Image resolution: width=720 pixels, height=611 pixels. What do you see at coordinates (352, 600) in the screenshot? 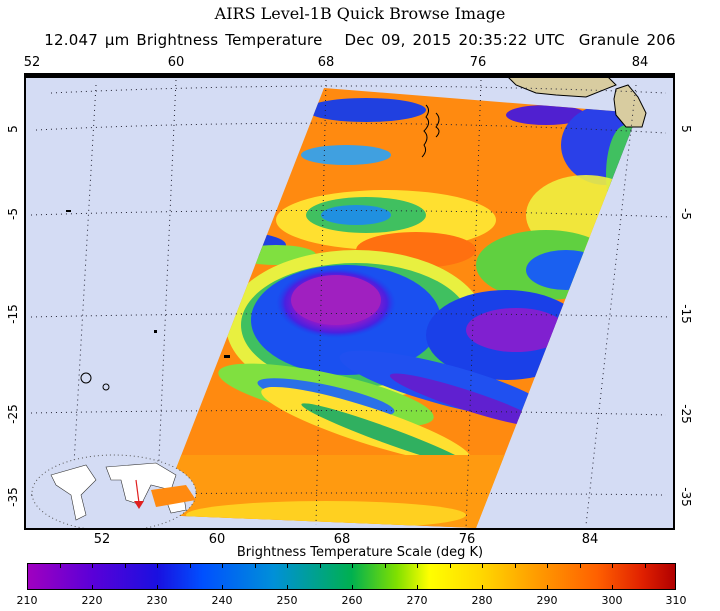
I see `colorbar-label: 260` at bounding box center [352, 600].